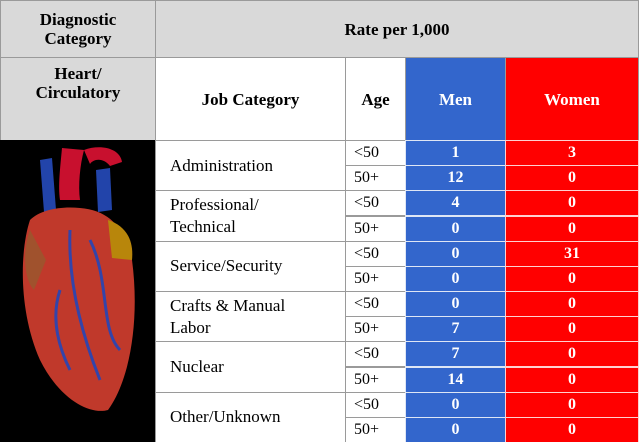 The image size is (639, 442). Describe the element at coordinates (78, 99) in the screenshot. I see `category-header: Heart/ Circulatory` at that location.